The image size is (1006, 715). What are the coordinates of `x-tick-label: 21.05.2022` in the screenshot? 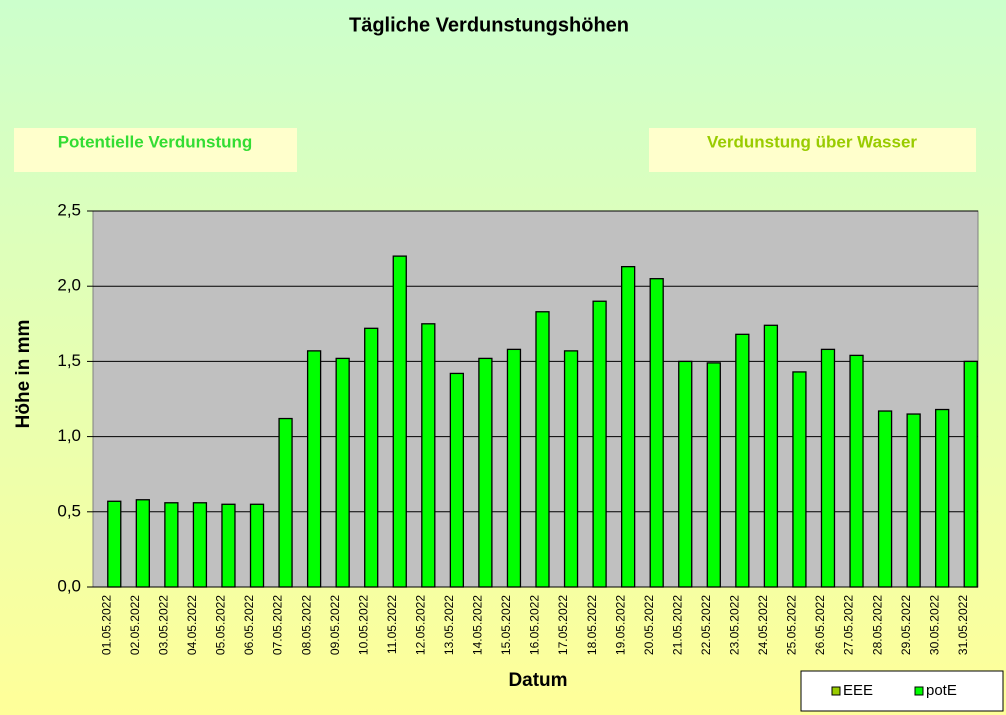 It's located at (677, 625).